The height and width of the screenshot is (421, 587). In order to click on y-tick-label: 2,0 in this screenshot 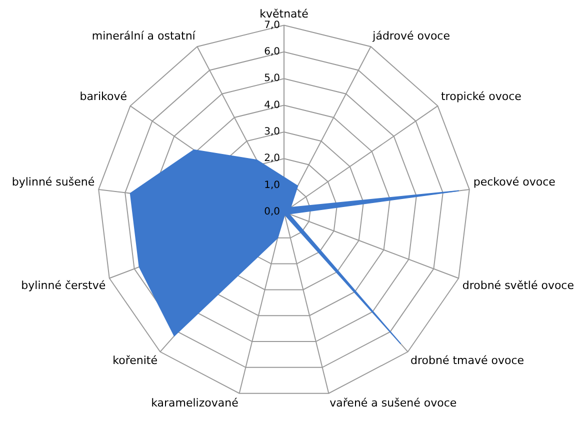, I will do `click(272, 158)`.